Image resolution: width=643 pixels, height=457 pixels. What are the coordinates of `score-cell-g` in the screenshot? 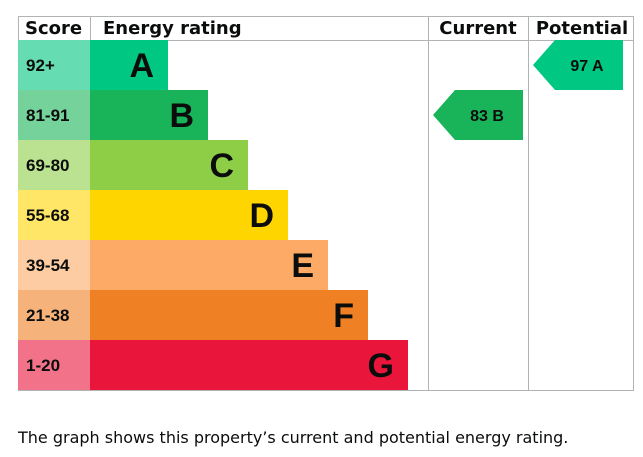 It's located at (54, 365).